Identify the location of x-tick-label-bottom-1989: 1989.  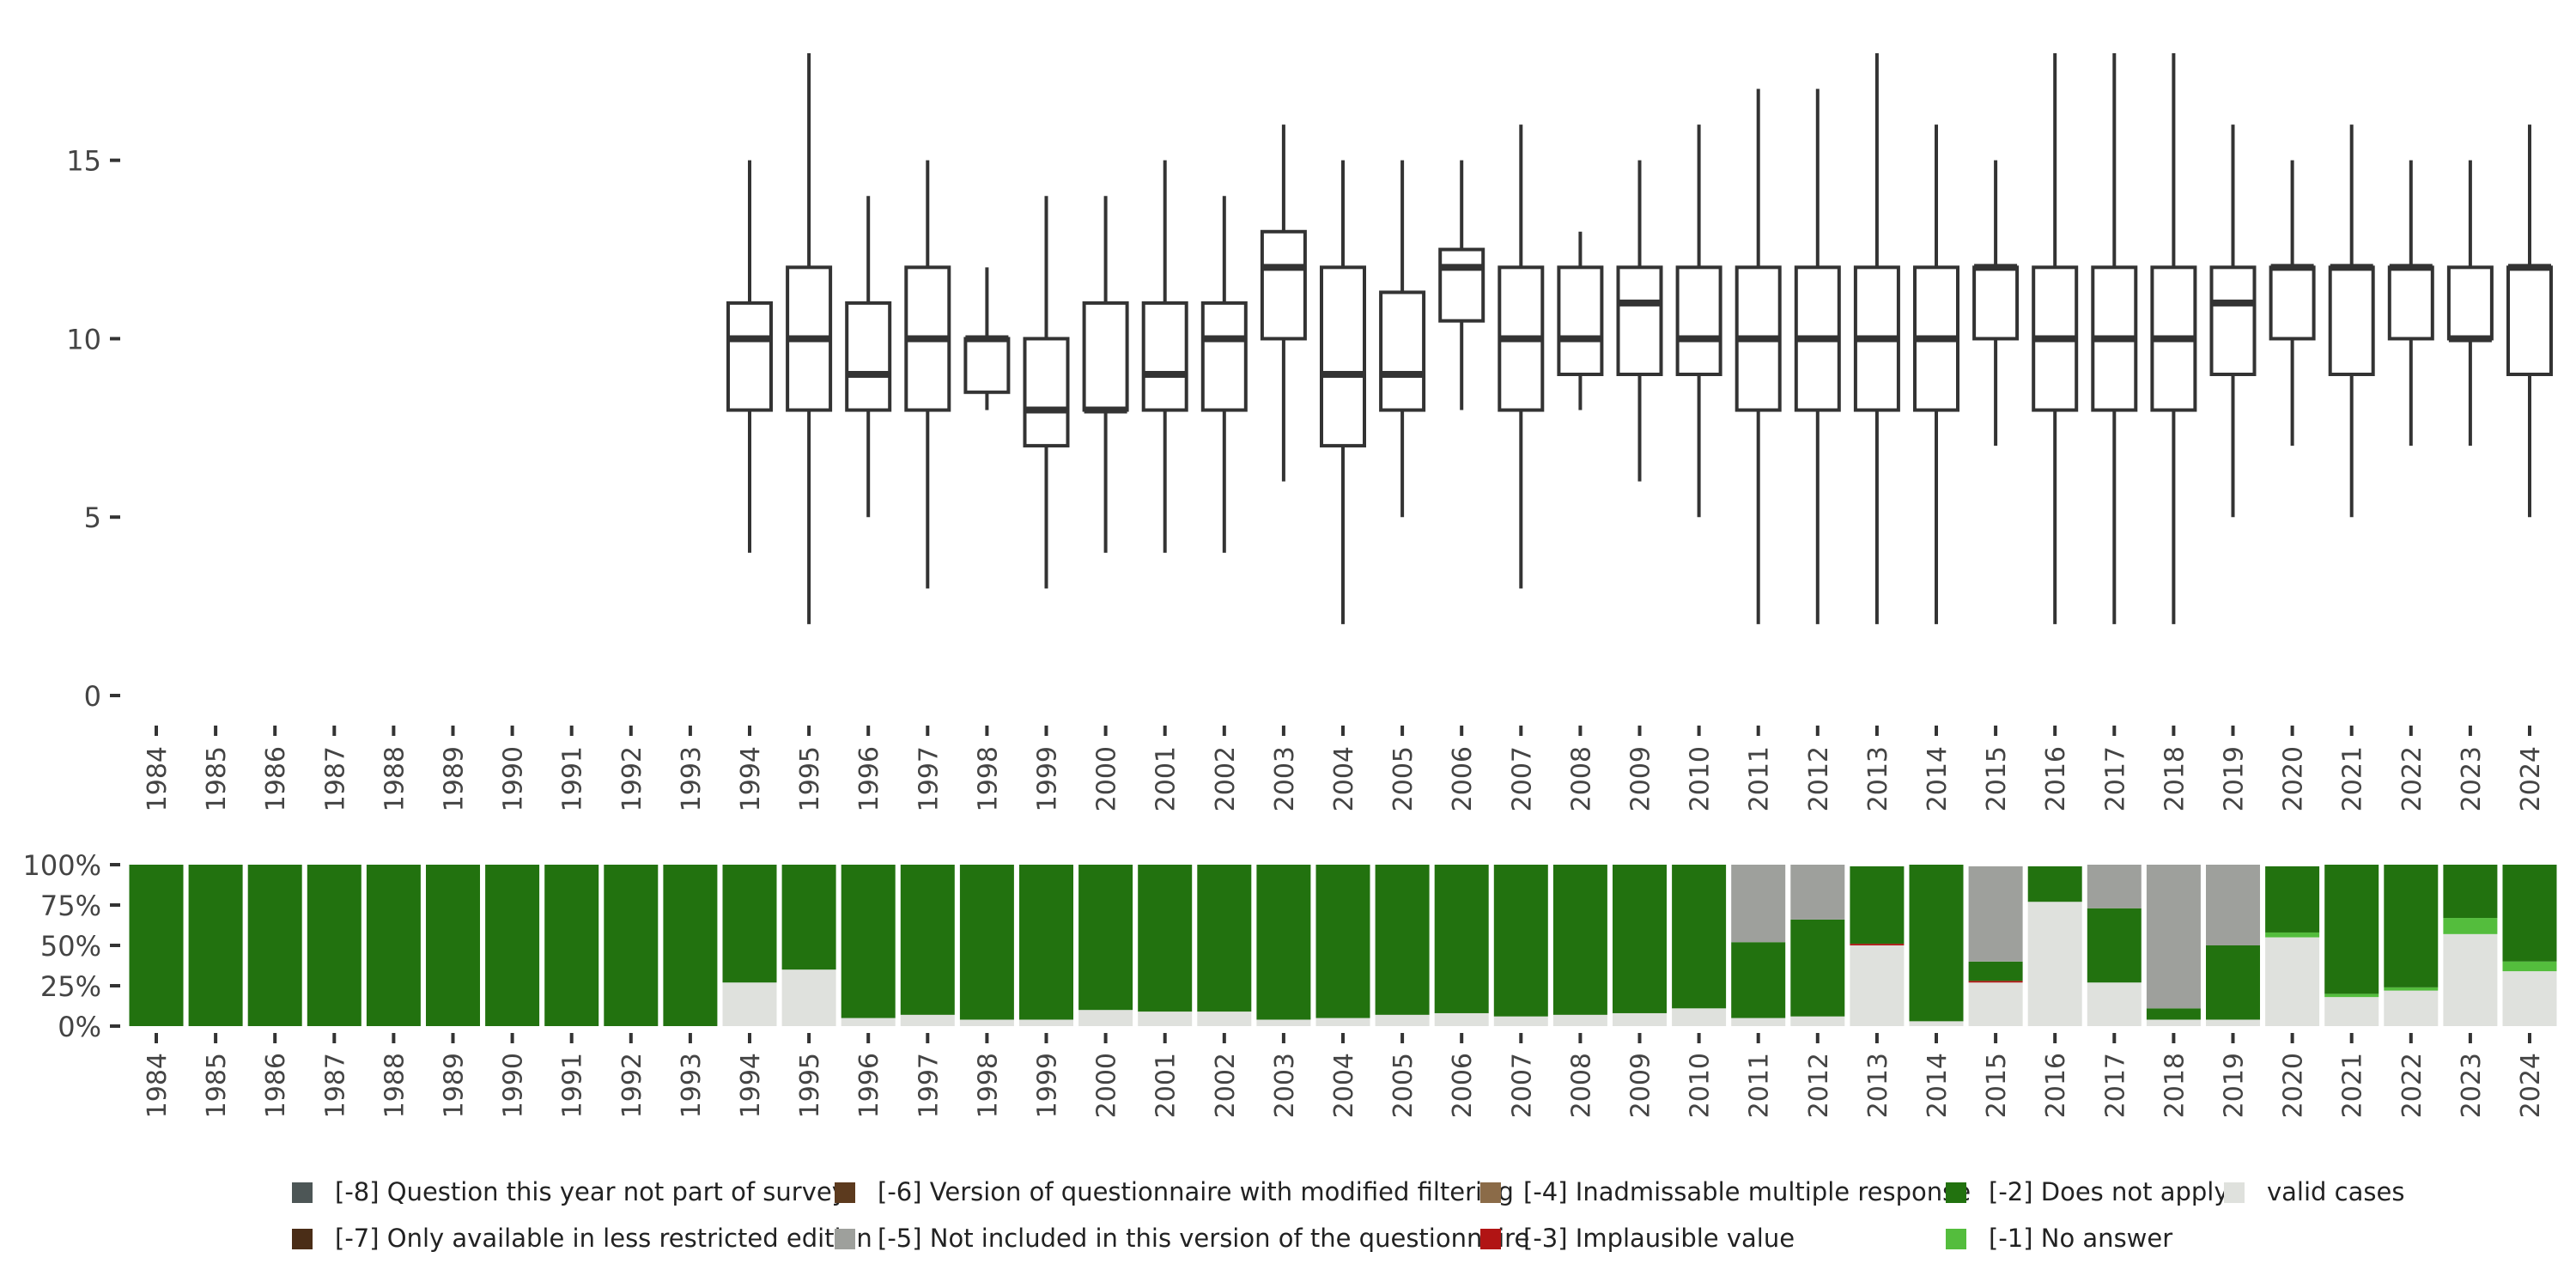
(455, 1085).